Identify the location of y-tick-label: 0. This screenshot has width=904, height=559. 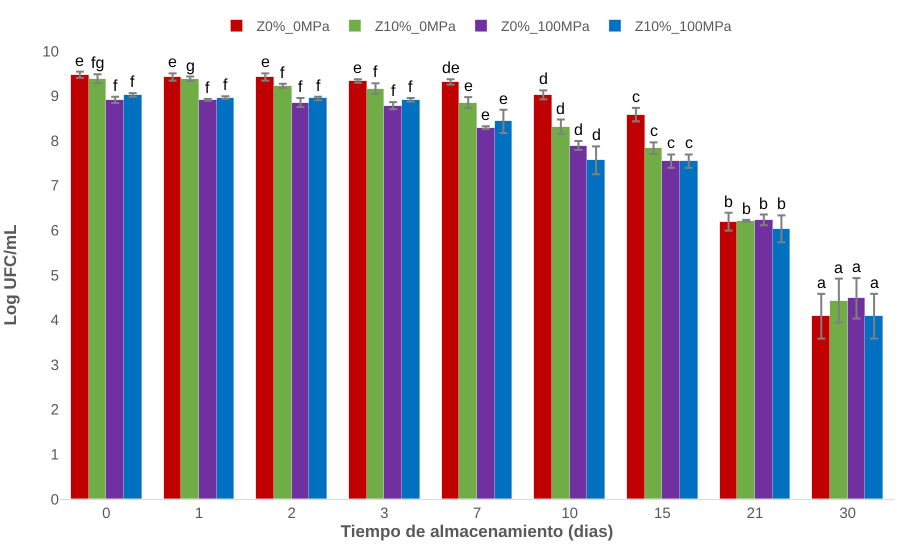
(54, 499).